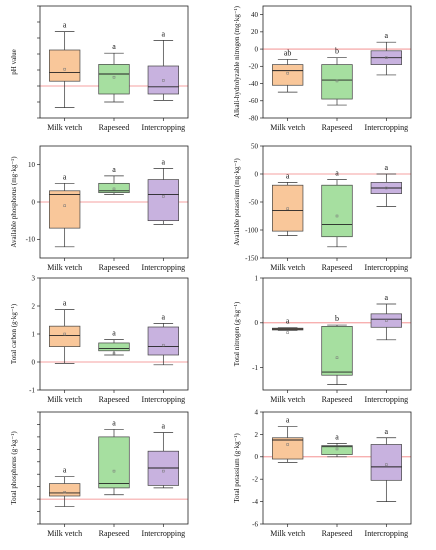  I want to click on y-tick-label: -6, so click(255, 524).